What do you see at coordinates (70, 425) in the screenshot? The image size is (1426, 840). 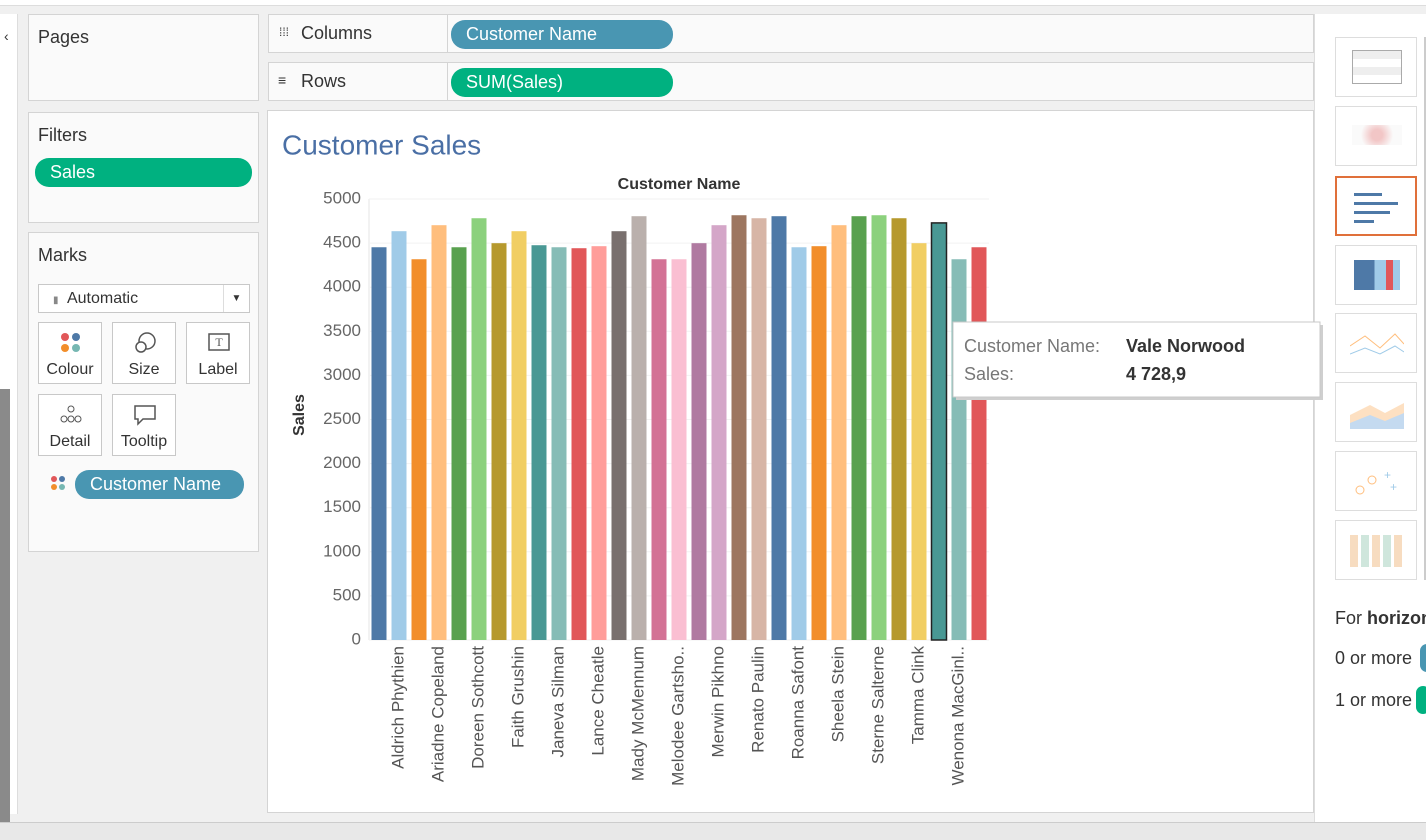 I see `detail-button: Detail` at bounding box center [70, 425].